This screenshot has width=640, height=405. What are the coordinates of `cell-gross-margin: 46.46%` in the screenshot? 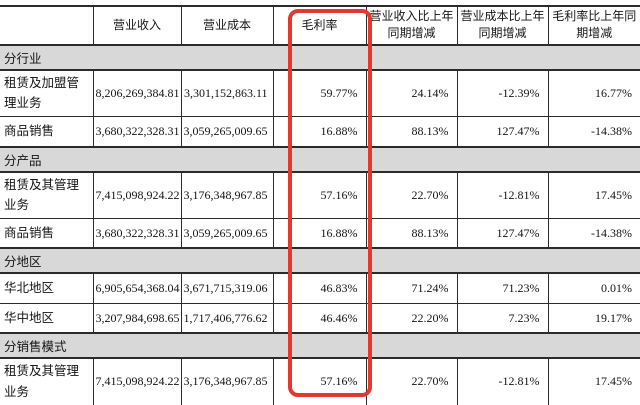 It's located at (319, 318).